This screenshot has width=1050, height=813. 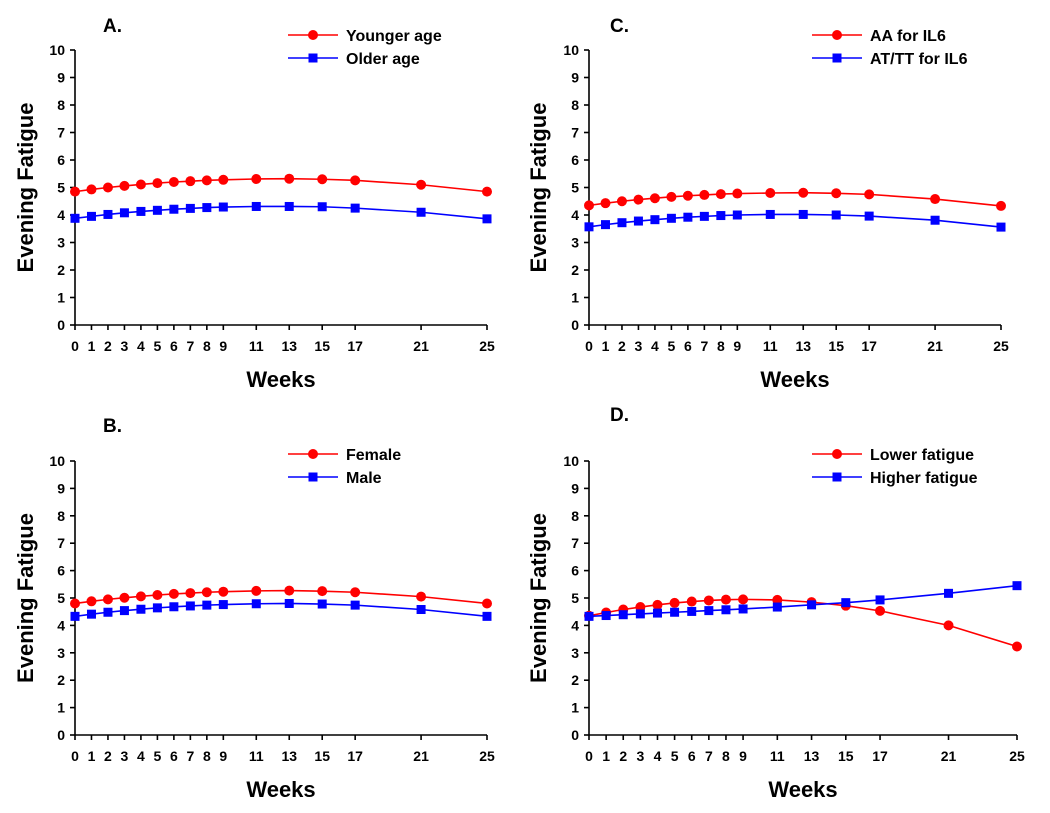 What do you see at coordinates (770, 346) in the screenshot?
I see `x-tick-label: 11` at bounding box center [770, 346].